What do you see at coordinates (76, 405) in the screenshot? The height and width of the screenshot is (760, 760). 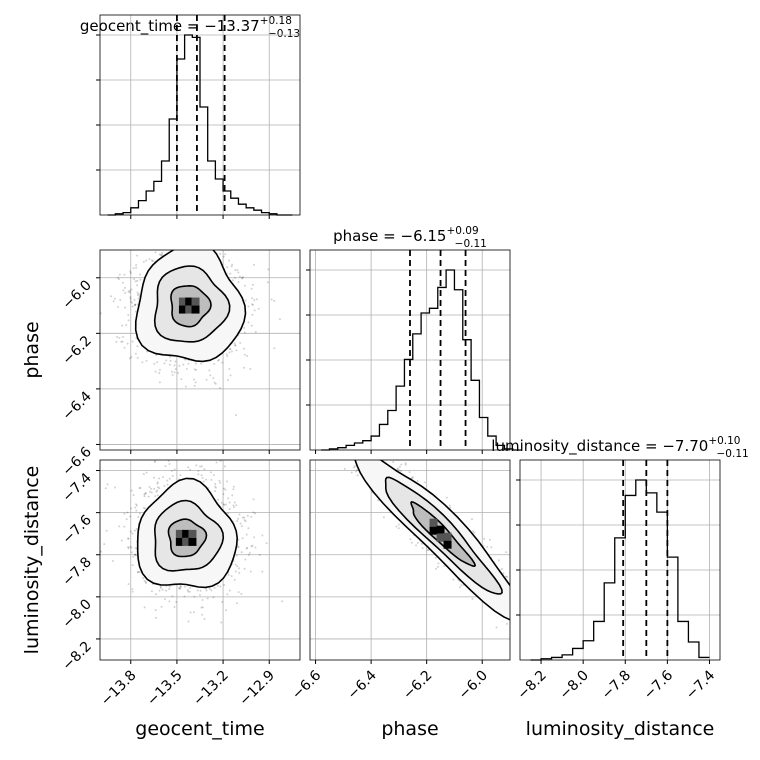 I see `y-tick-label-phase: −6.4` at bounding box center [76, 405].